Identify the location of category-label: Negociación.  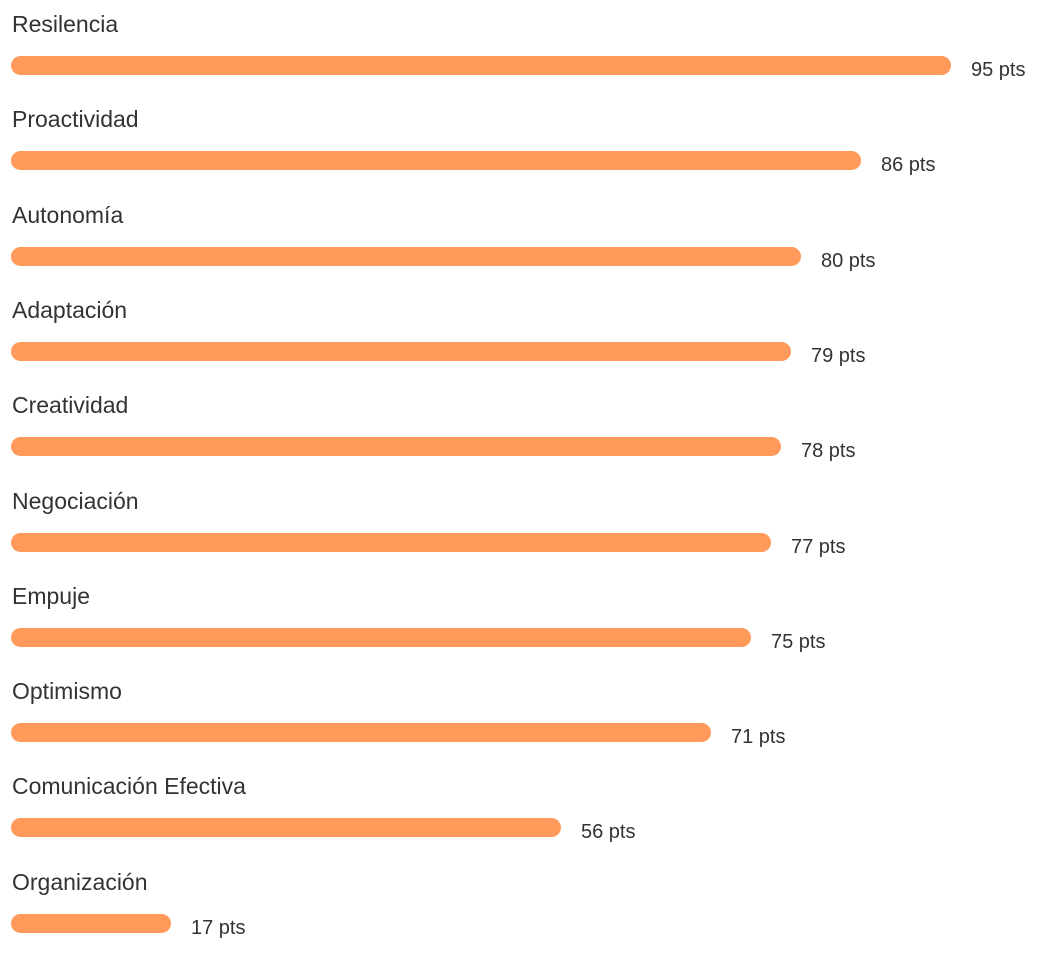
(75, 500).